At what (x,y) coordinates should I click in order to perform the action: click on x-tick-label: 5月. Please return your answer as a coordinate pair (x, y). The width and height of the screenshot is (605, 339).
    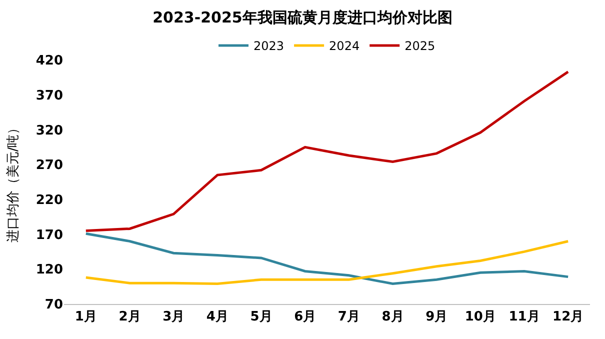
    Looking at the image, I should click on (261, 317).